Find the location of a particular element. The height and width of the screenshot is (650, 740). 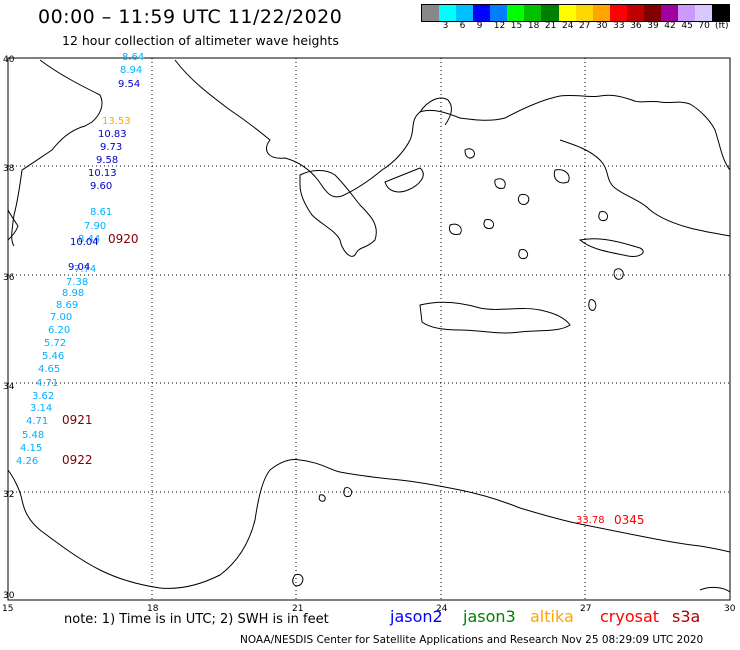

track-value-jason3: 7.00 is located at coordinates (61, 317).